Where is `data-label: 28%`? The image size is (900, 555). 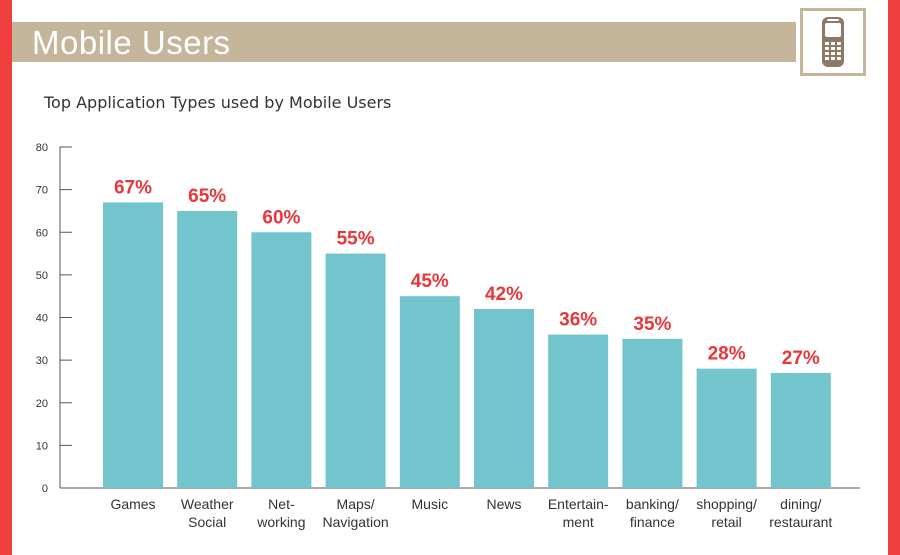
data-label: 28% is located at coordinates (727, 354).